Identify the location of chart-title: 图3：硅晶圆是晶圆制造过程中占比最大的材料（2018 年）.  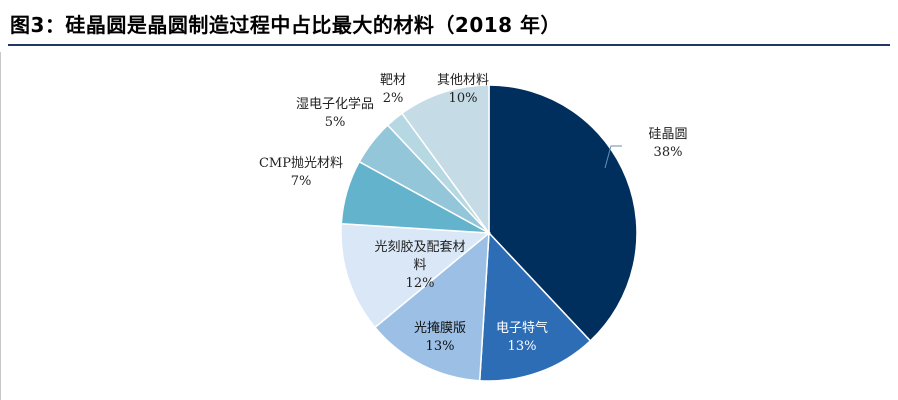
(286, 25).